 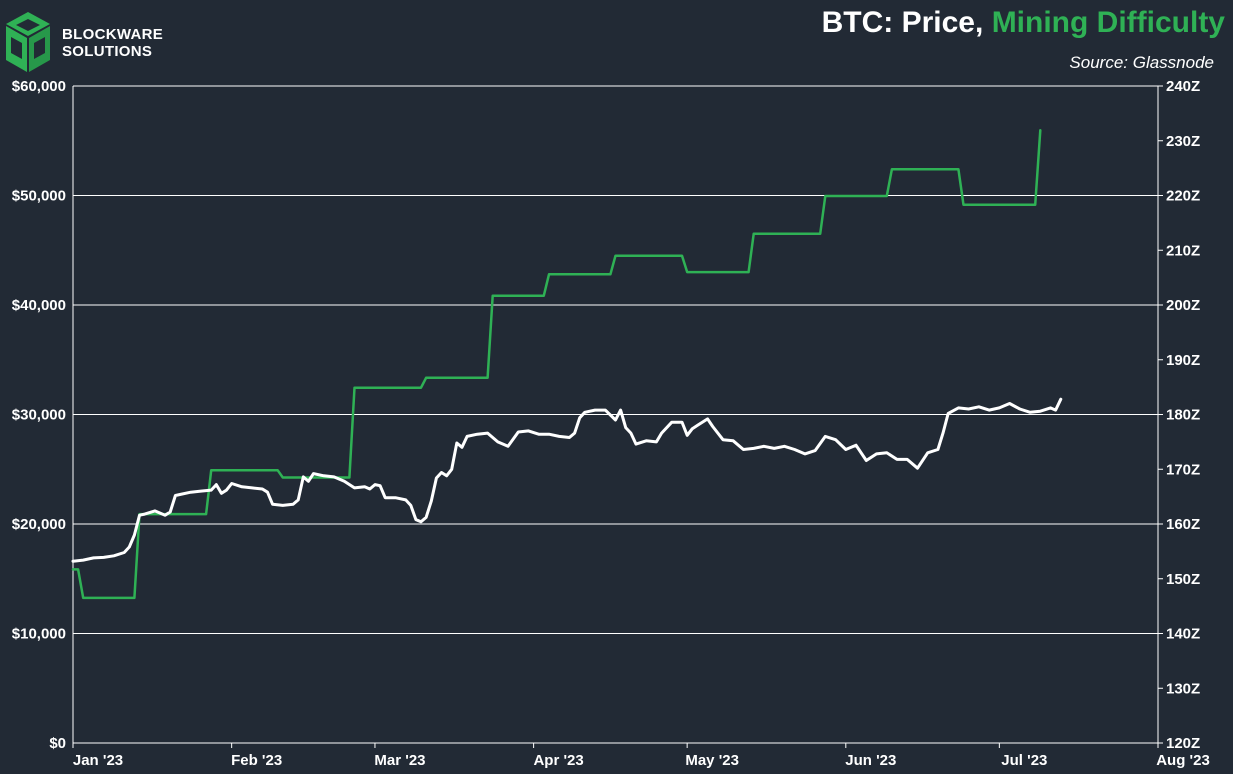 I want to click on y-right-tick-label: 150Z, so click(x=1183, y=579).